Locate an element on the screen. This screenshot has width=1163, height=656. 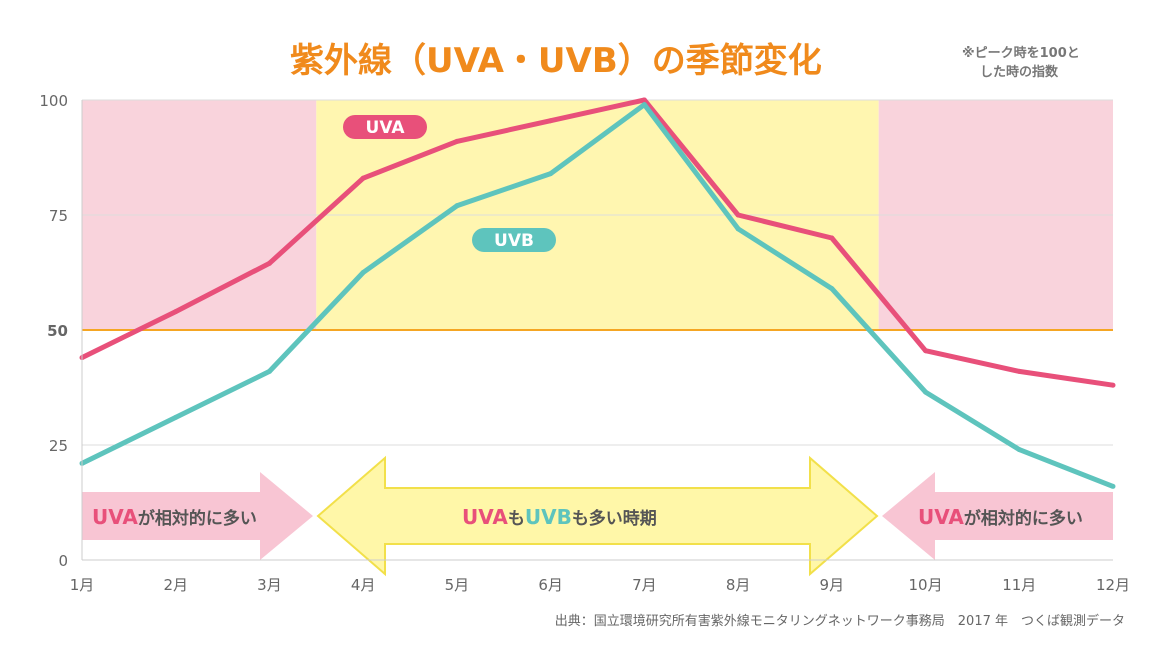
x-tick-label: 1月 is located at coordinates (82, 585).